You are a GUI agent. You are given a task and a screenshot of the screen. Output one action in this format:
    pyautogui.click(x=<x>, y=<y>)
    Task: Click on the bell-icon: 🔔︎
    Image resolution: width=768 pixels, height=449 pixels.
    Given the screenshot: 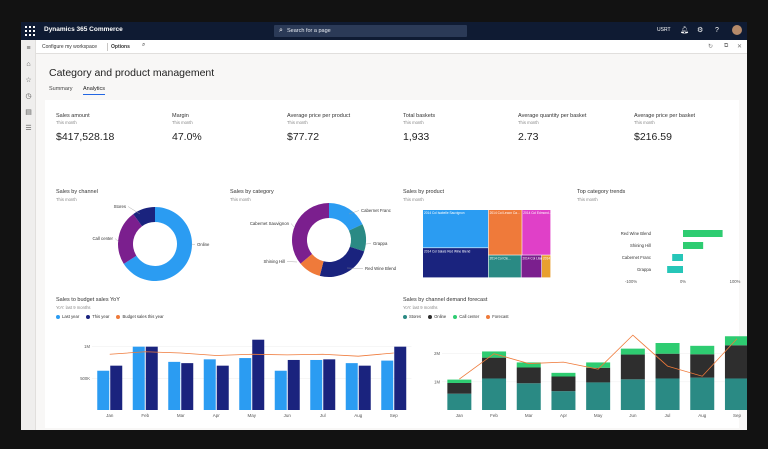 What is the action you would take?
    pyautogui.click(x=684, y=30)
    